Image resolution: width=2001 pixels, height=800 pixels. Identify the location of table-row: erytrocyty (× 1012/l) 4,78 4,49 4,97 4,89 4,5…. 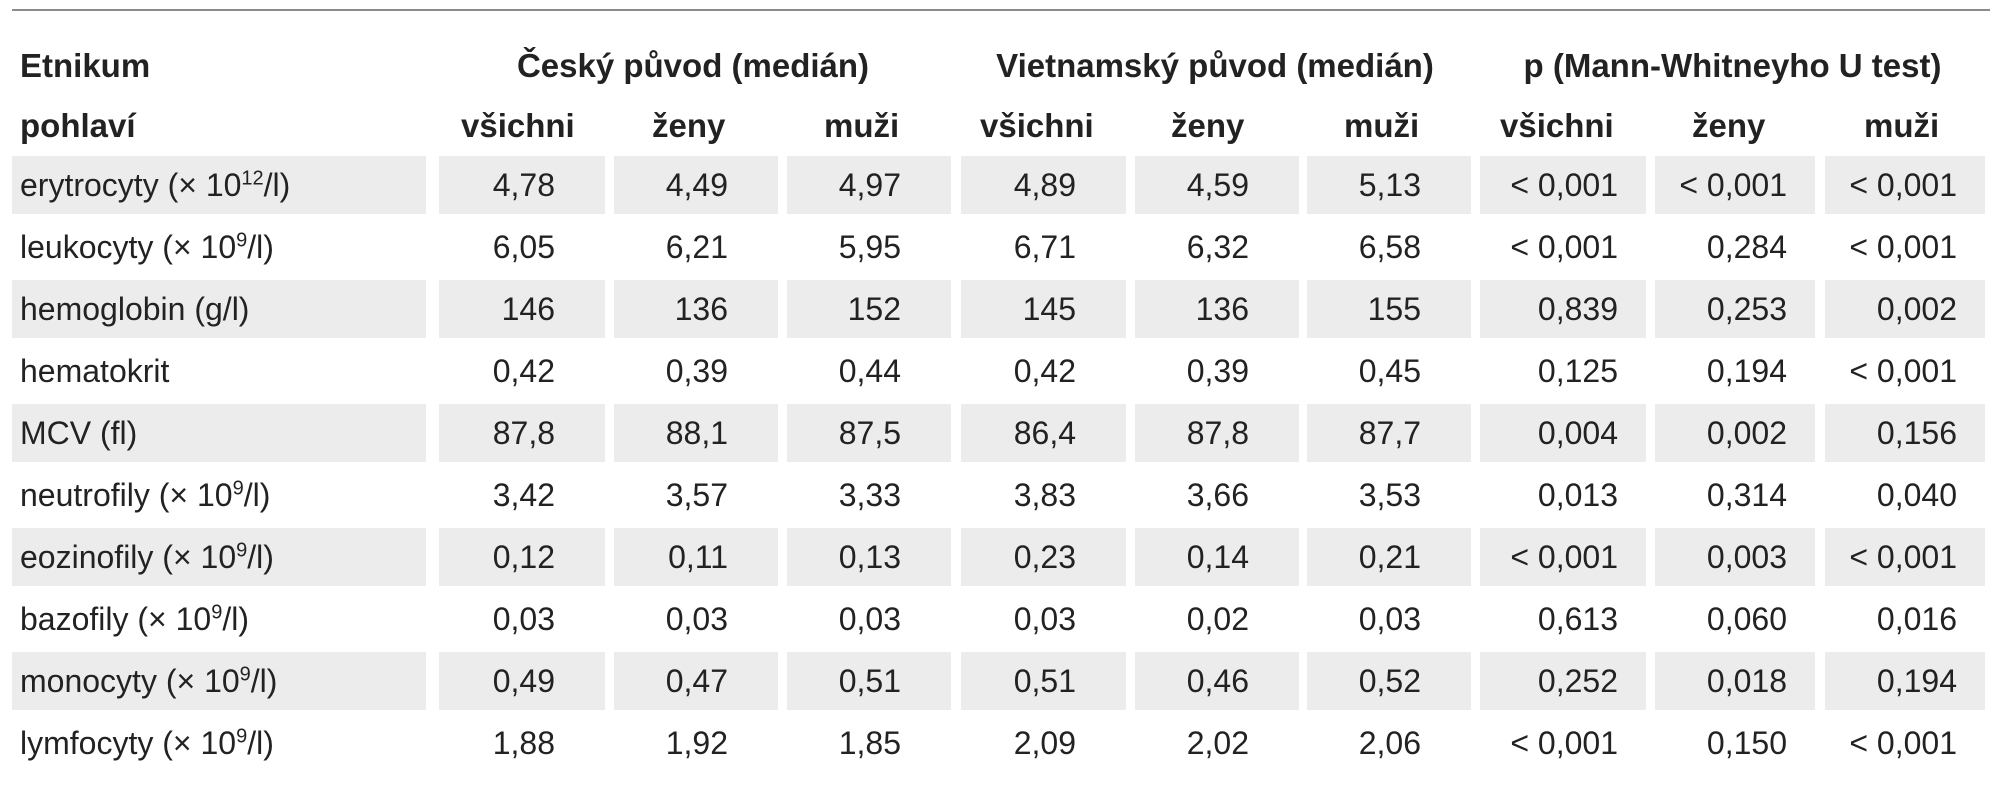
(1001, 187).